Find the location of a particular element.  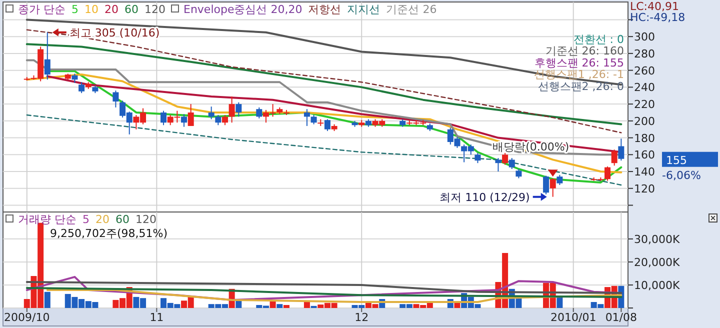

text: LC:40,91 is located at coordinates (655, 6).